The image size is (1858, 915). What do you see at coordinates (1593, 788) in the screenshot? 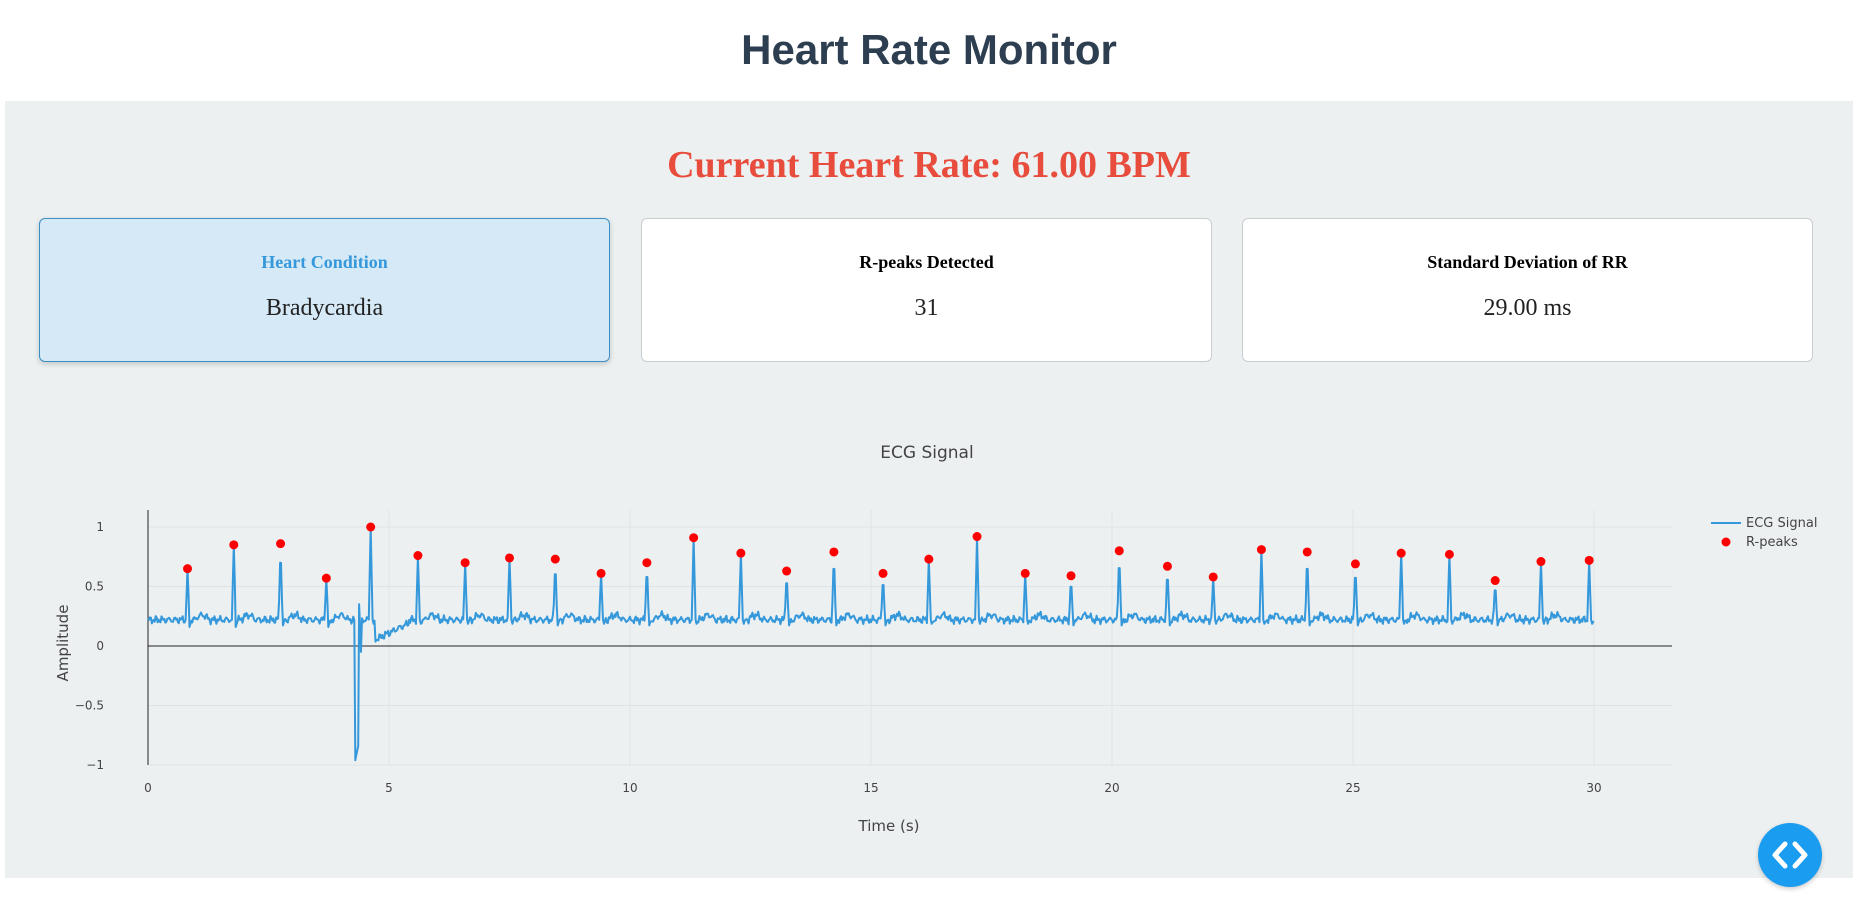
I see `x-tick-label: 30` at bounding box center [1593, 788].